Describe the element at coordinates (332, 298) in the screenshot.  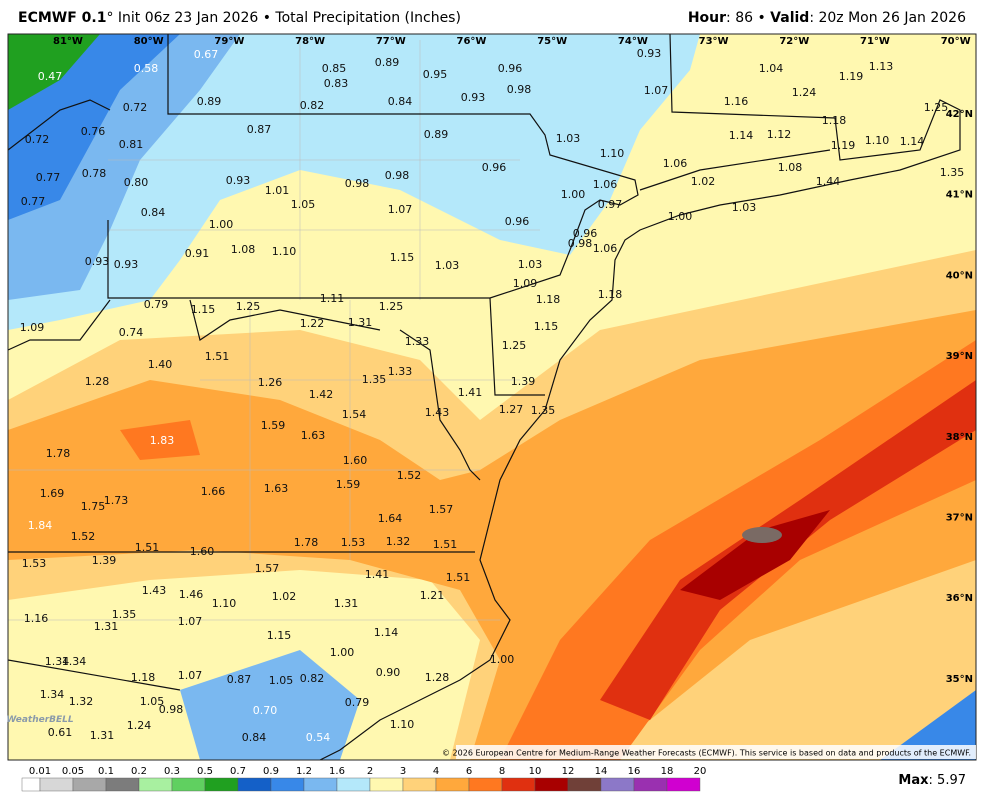
I see `station-value: 1.11` at that location.